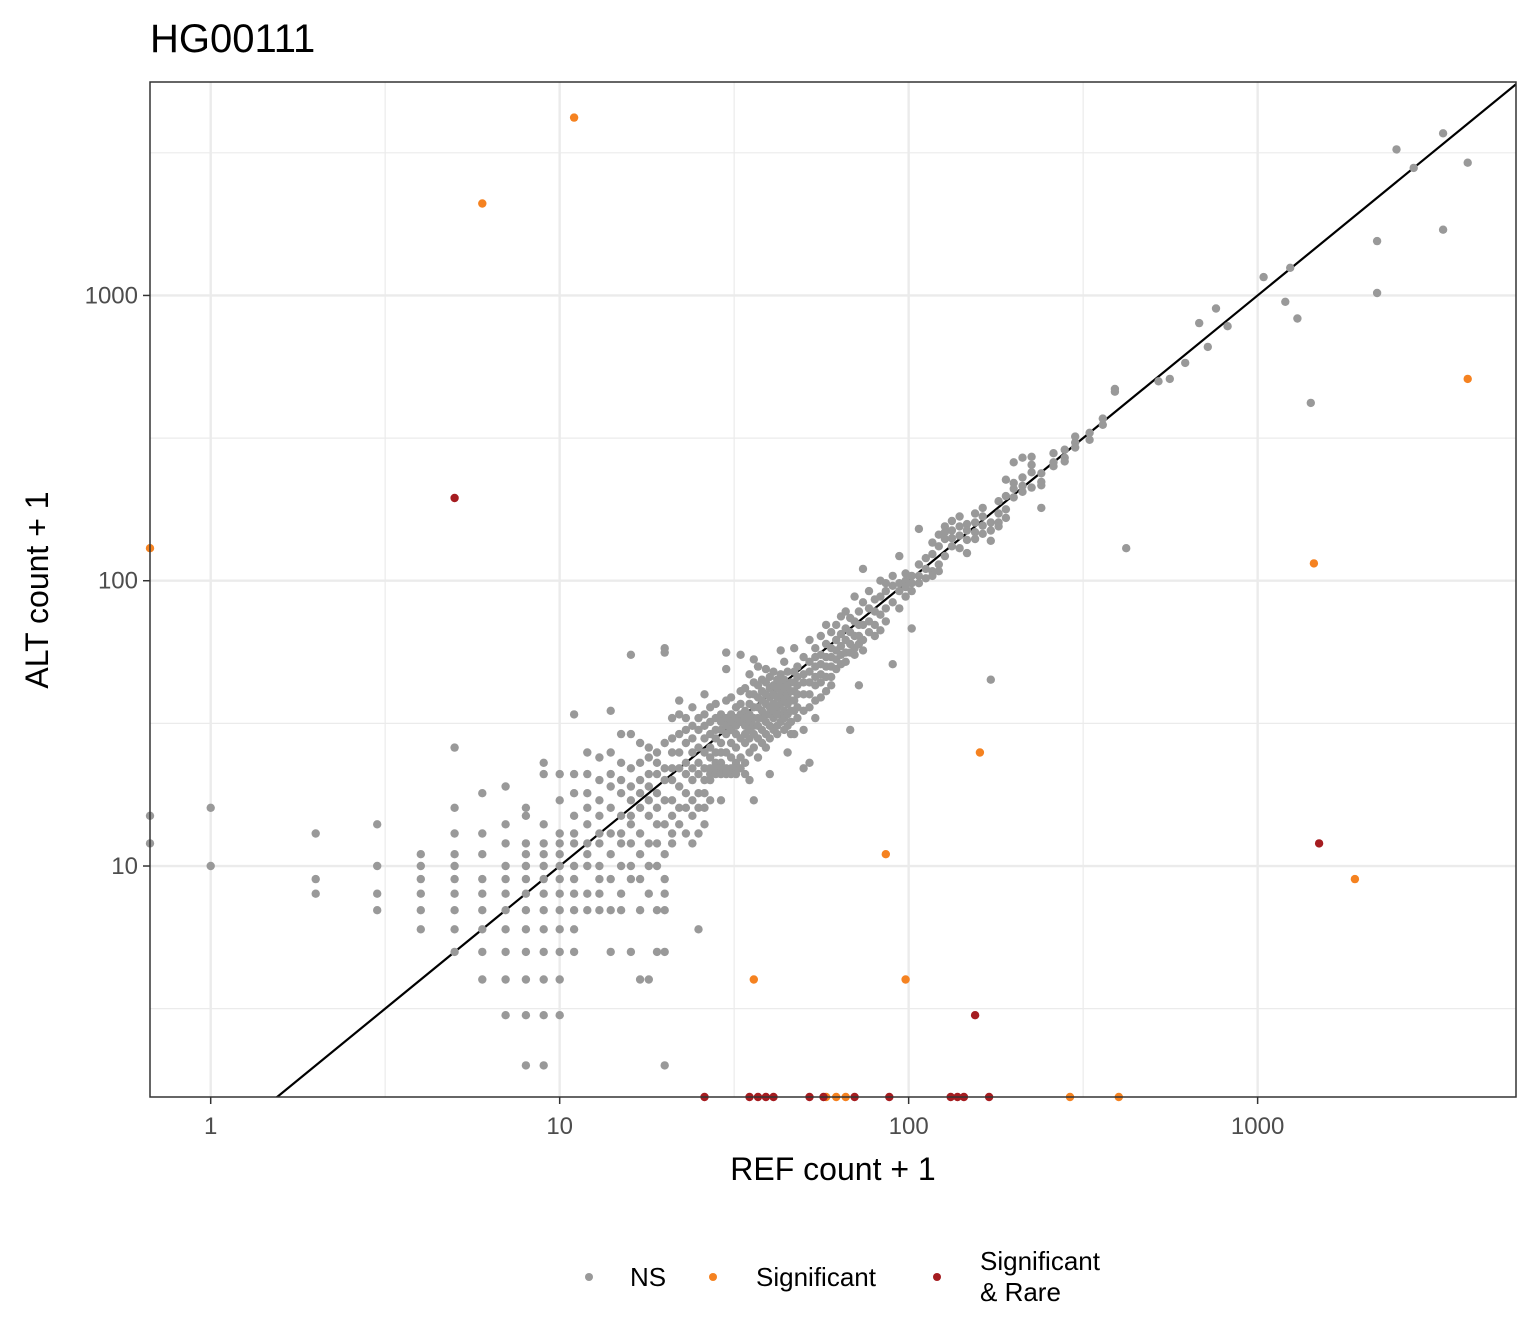  I want to click on legend-key-significant-rare, so click(937, 1277).